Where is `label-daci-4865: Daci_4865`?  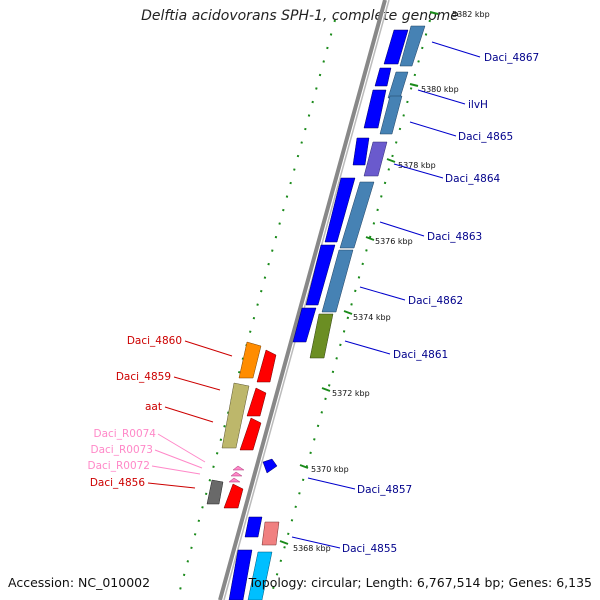
label-daci-4865: Daci_4865 is located at coordinates (485, 137).